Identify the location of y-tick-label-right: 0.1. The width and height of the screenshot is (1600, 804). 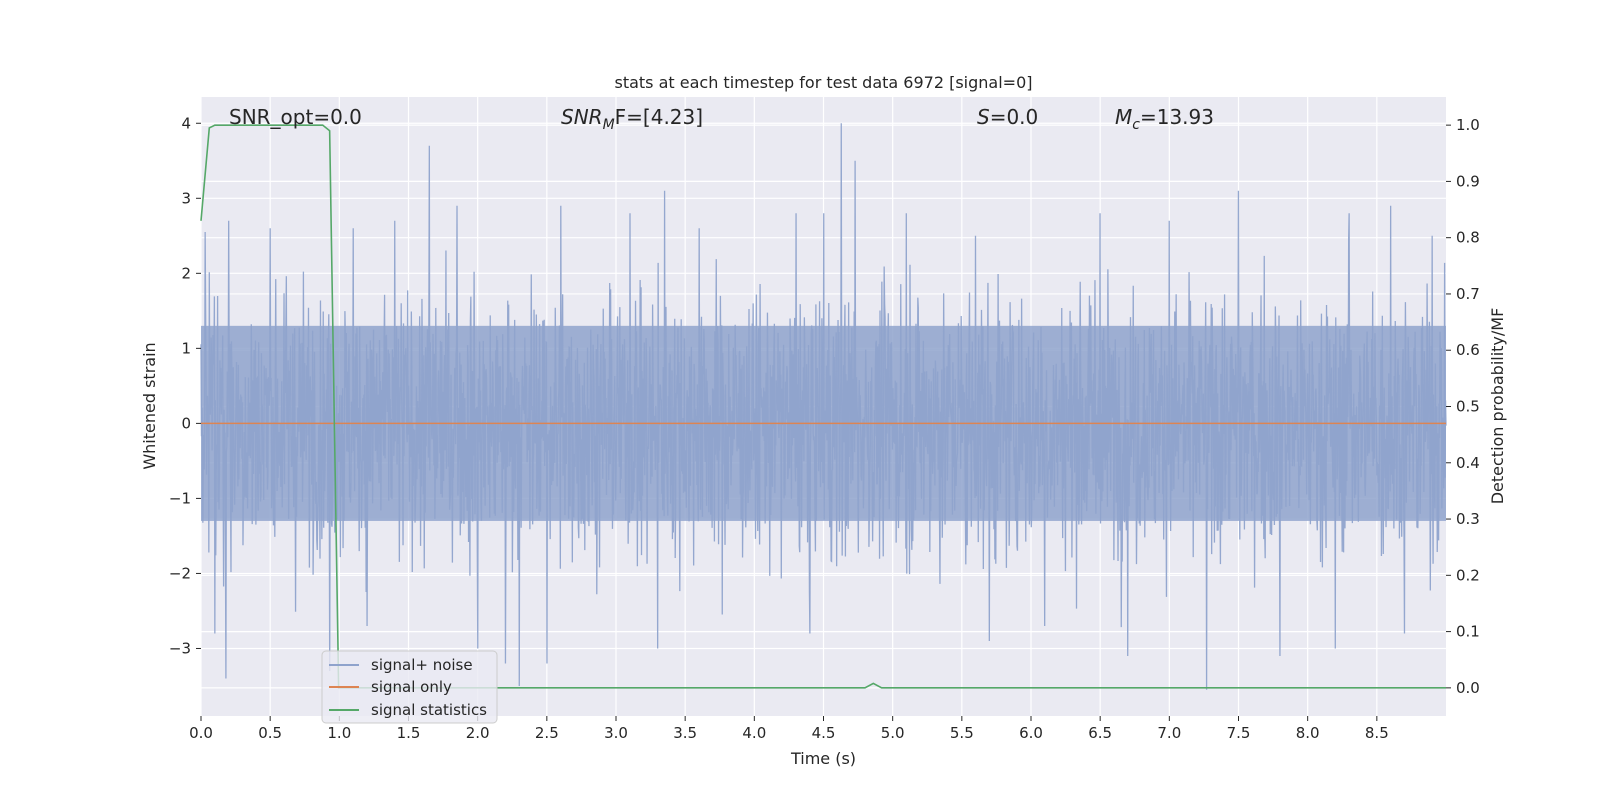
(1468, 632).